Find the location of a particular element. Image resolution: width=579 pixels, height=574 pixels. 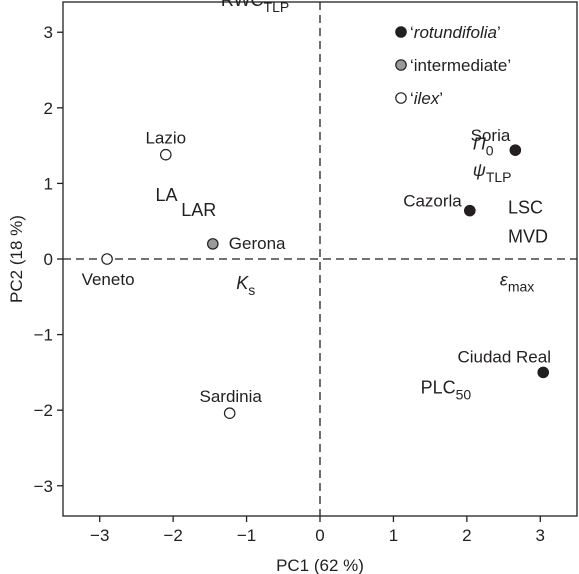

y-axis-label: PC2 (18 %) is located at coordinates (16, 259).